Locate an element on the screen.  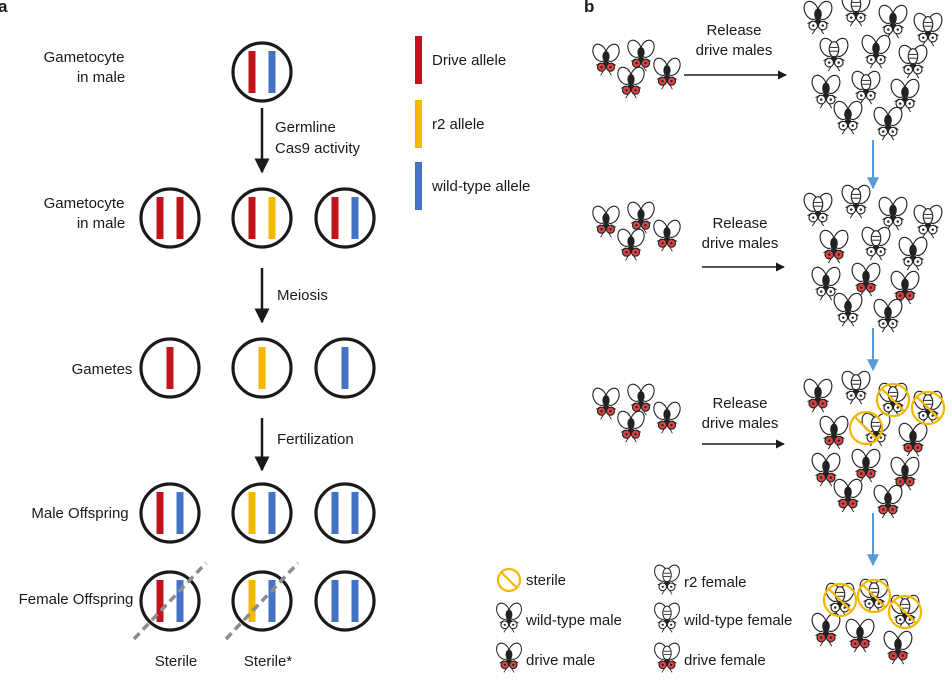
drive-legend-label: Drive allele is located at coordinates (469, 60).